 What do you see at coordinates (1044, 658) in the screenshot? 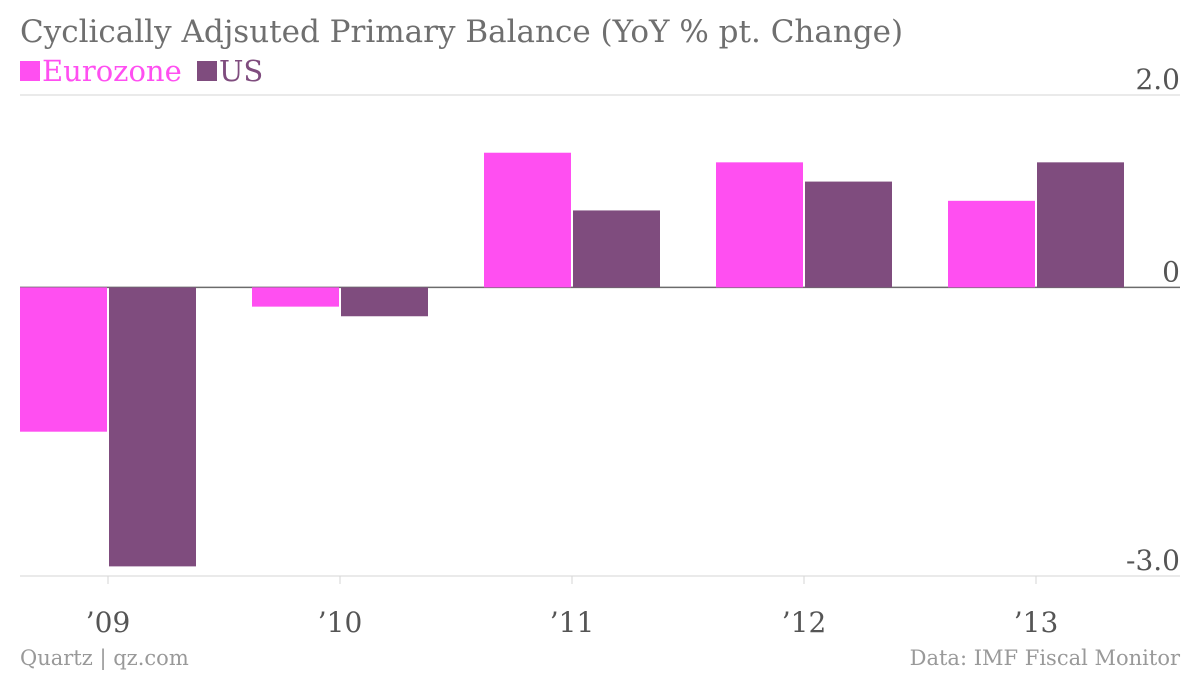
I see `footer-source: Data: IMF Fiscal Monitor` at bounding box center [1044, 658].